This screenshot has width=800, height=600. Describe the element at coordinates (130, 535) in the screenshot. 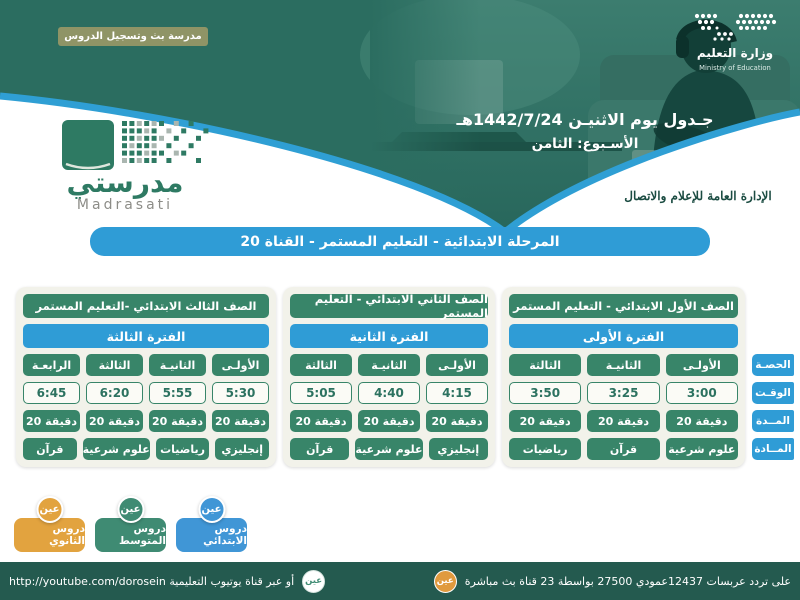

I see `middle-lessons-label: دروس المتوسط` at that location.